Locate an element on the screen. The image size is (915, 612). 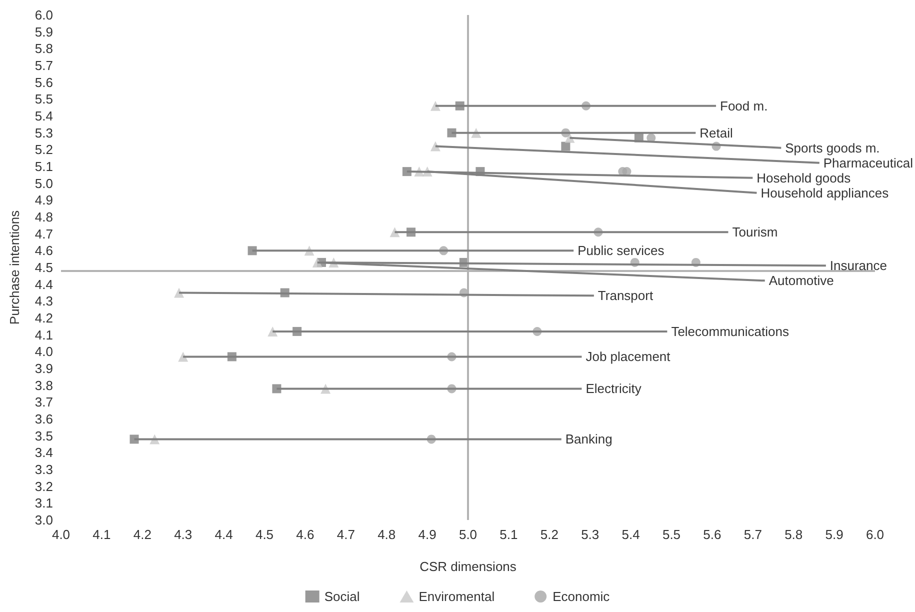
y-tick-label: 5.4 is located at coordinates (43, 116).